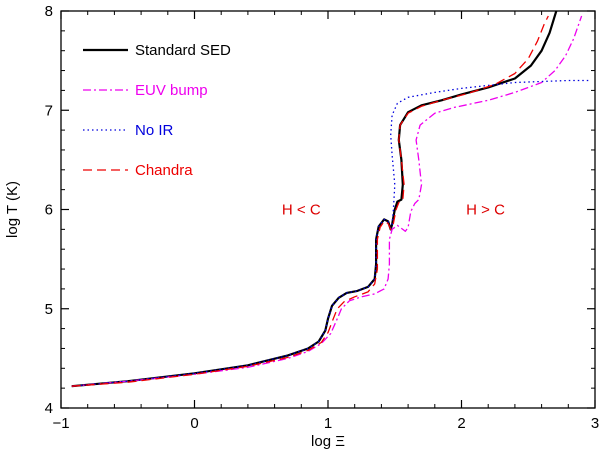  I want to click on x-tick-label: 2, so click(461, 423).